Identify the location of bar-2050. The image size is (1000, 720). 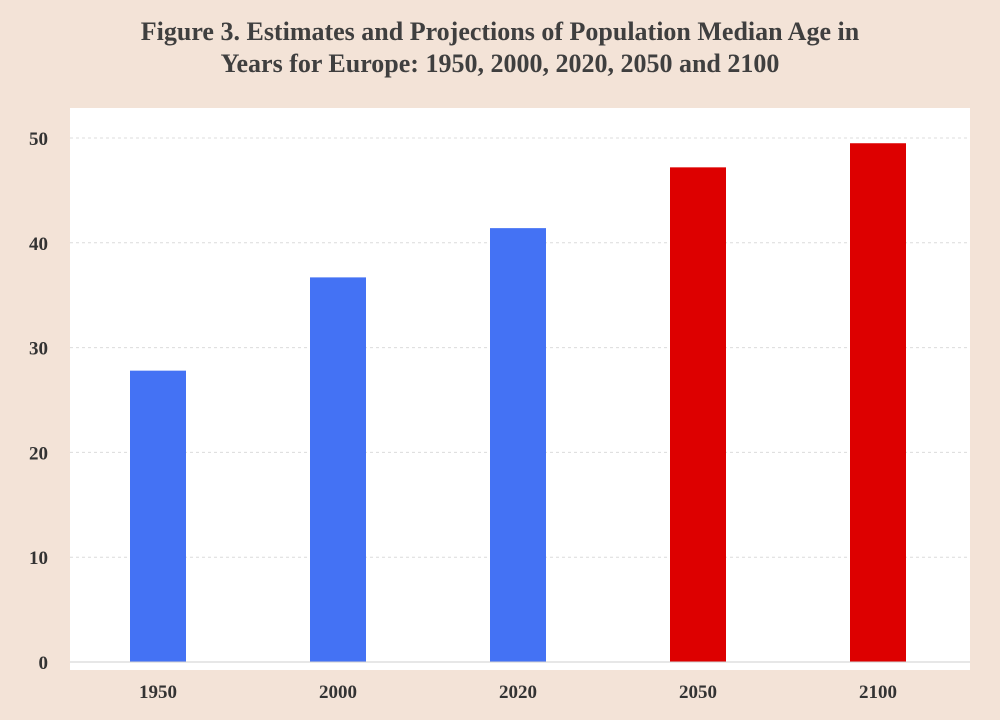
(698, 414).